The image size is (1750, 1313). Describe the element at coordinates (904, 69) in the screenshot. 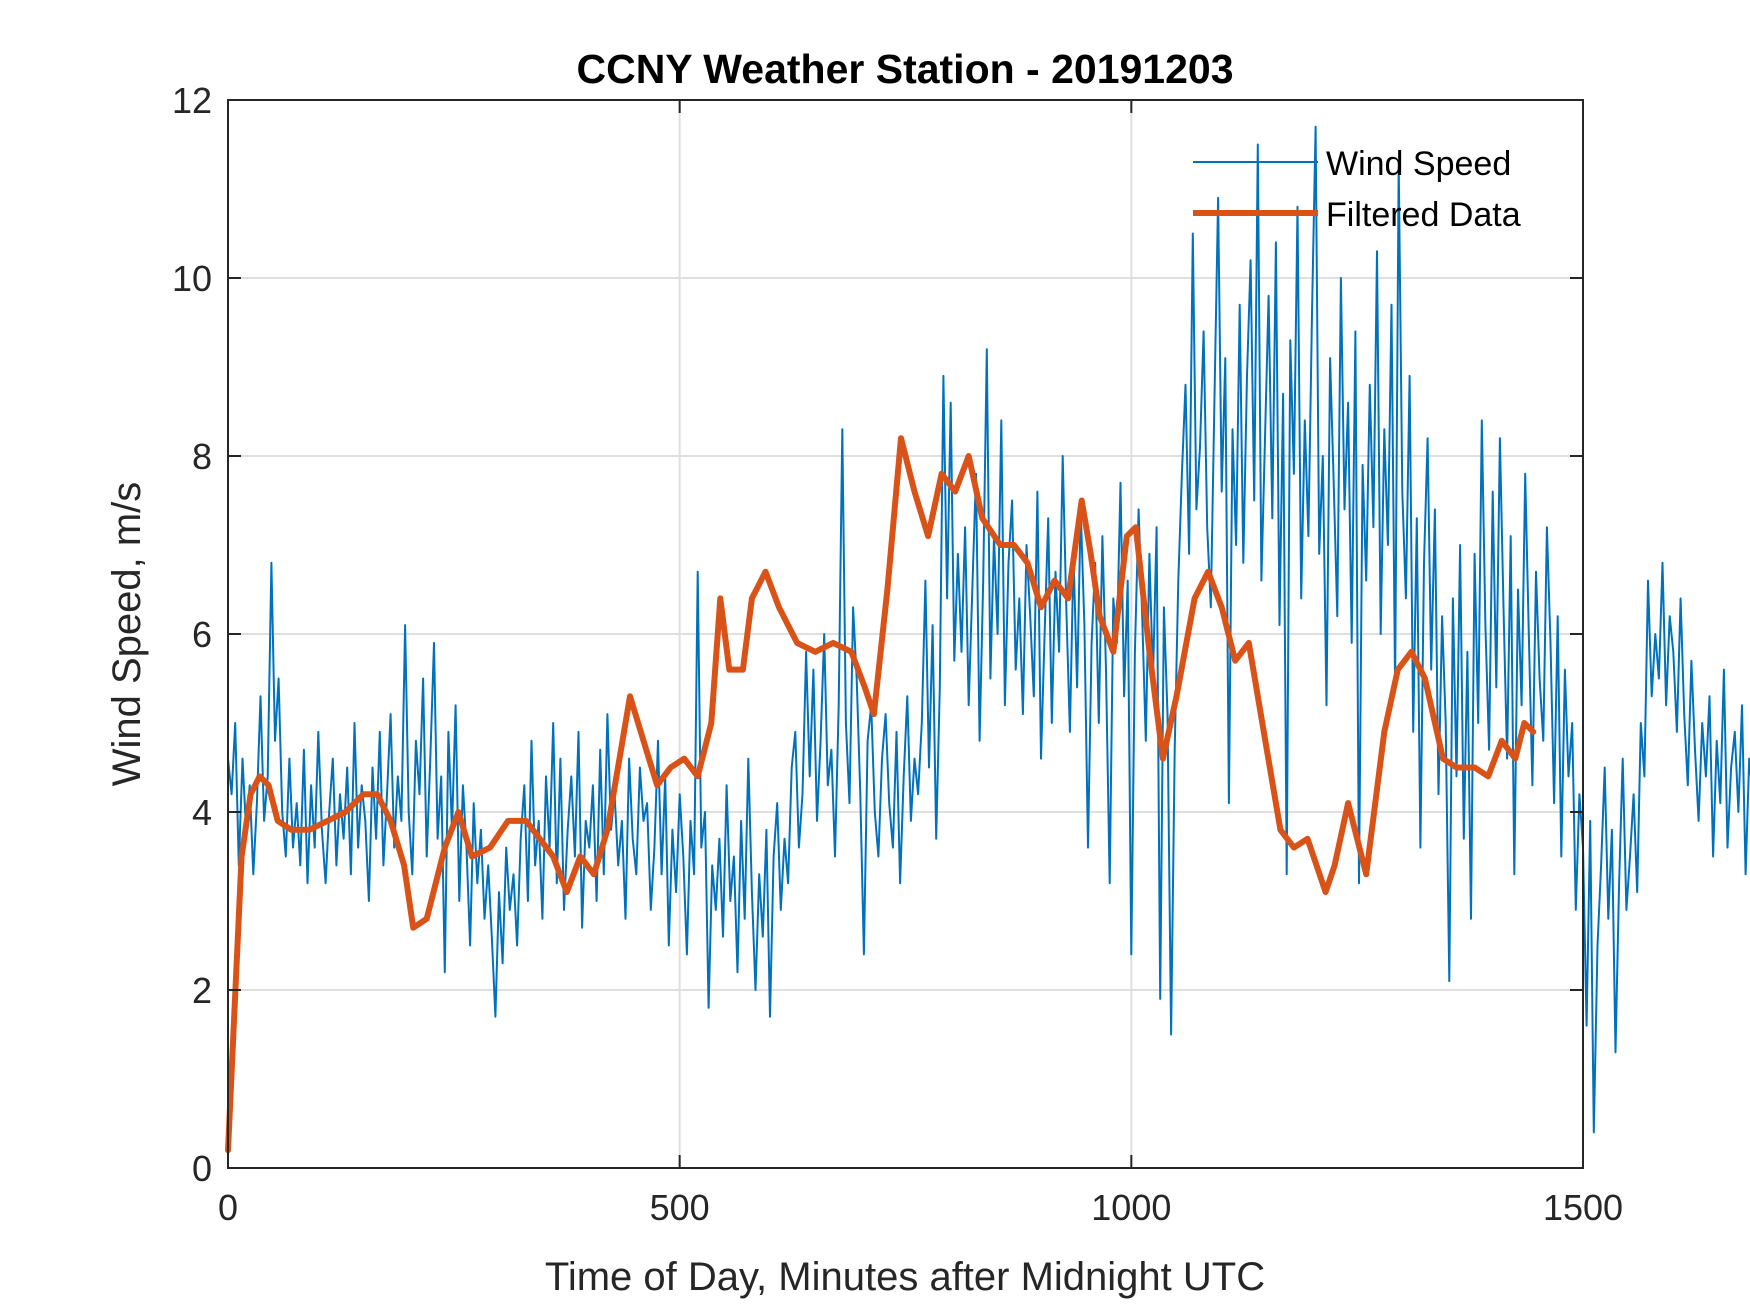

I see `chart-title: CCNY Weather Station - 20191203` at that location.